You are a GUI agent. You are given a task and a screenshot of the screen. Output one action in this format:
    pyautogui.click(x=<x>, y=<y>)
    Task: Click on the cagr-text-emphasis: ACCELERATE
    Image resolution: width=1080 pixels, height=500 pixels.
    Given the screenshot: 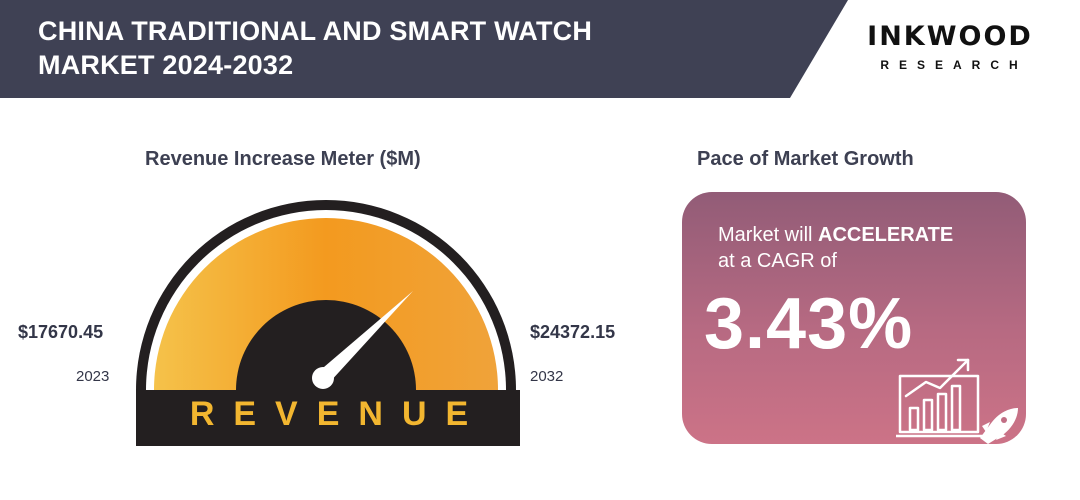 What is the action you would take?
    pyautogui.click(x=886, y=235)
    